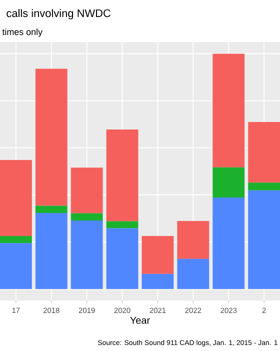 The height and width of the screenshot is (351, 280). What do you see at coordinates (22, 32) in the screenshot?
I see `chart-subtitle: times only` at bounding box center [22, 32].